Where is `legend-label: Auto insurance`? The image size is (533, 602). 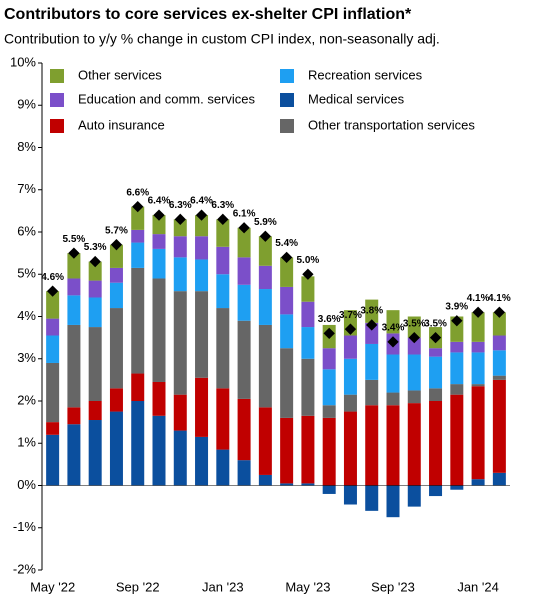
legend-label: Auto insurance is located at coordinates (121, 124).